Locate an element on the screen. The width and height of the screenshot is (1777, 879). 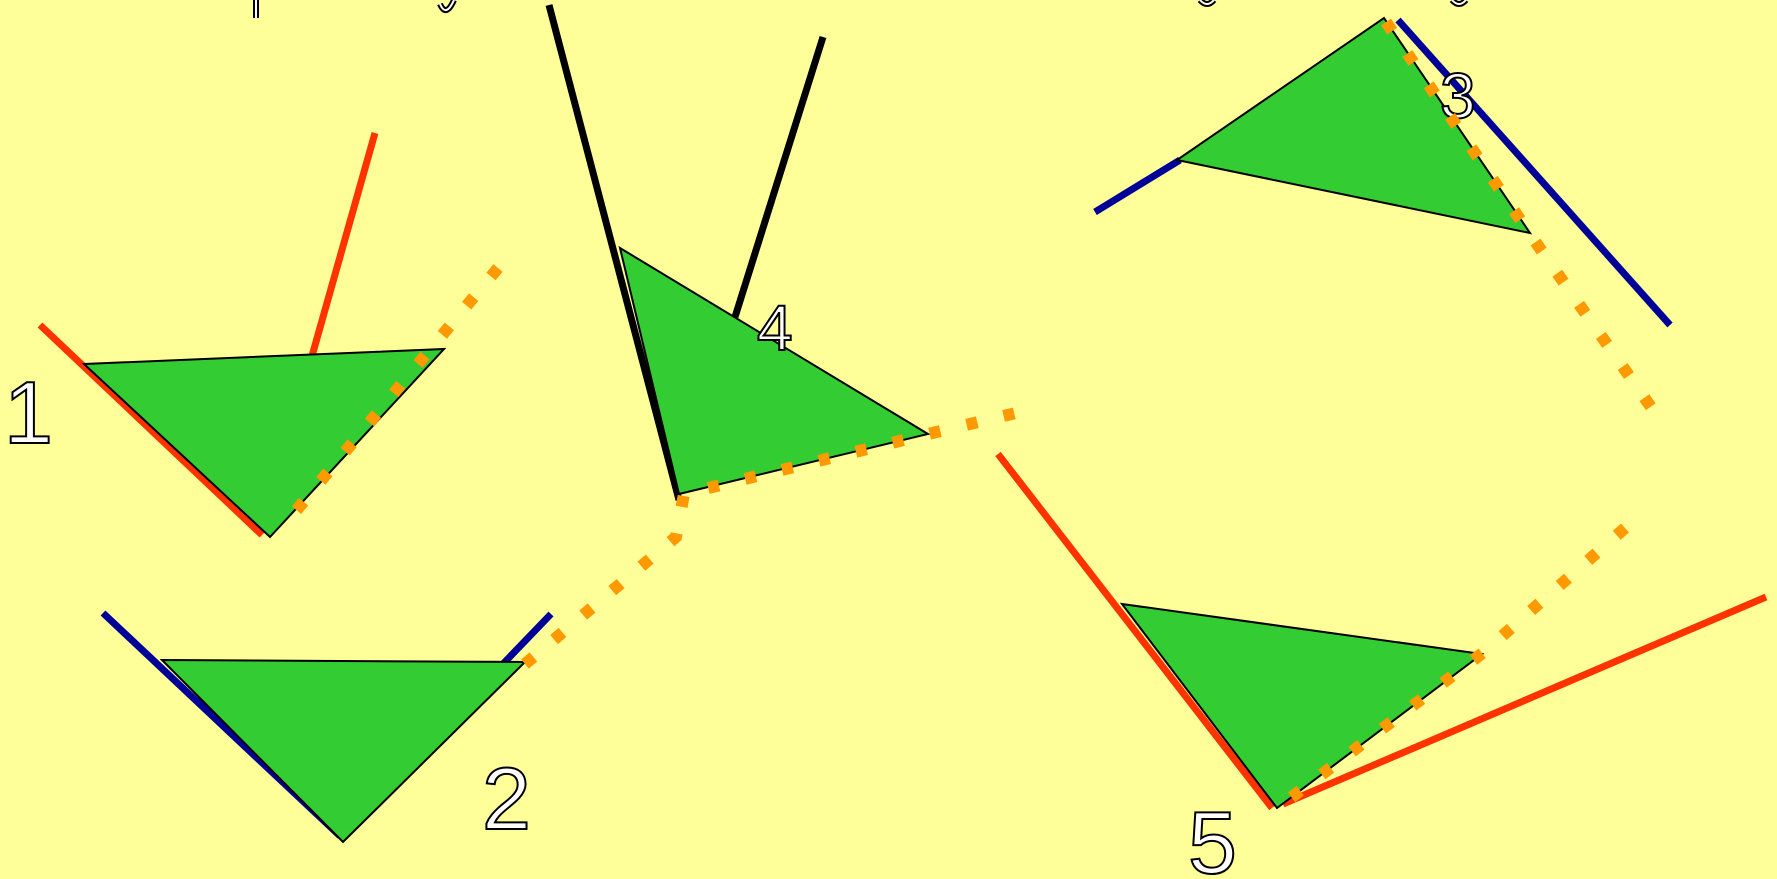
figure-4-black-line-long is located at coordinates (614, 252).